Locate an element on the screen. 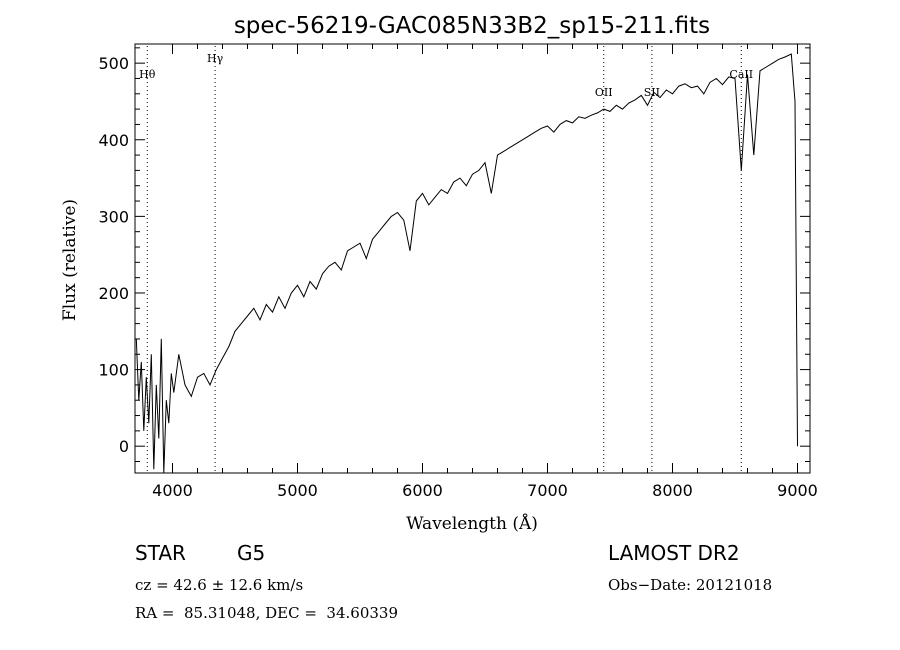  y-tick-label: 0 is located at coordinates (124, 446).